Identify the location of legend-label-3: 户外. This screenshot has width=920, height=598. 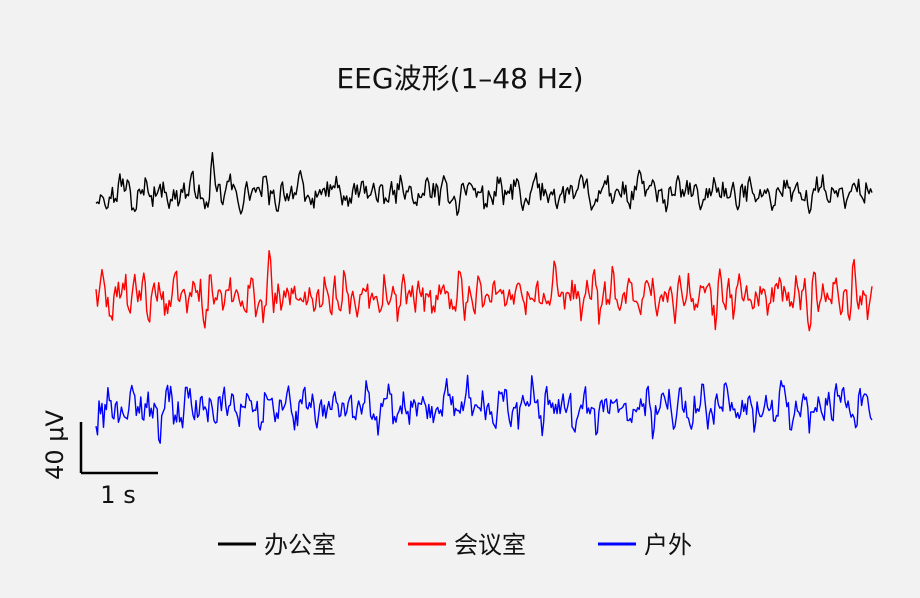
(668, 545).